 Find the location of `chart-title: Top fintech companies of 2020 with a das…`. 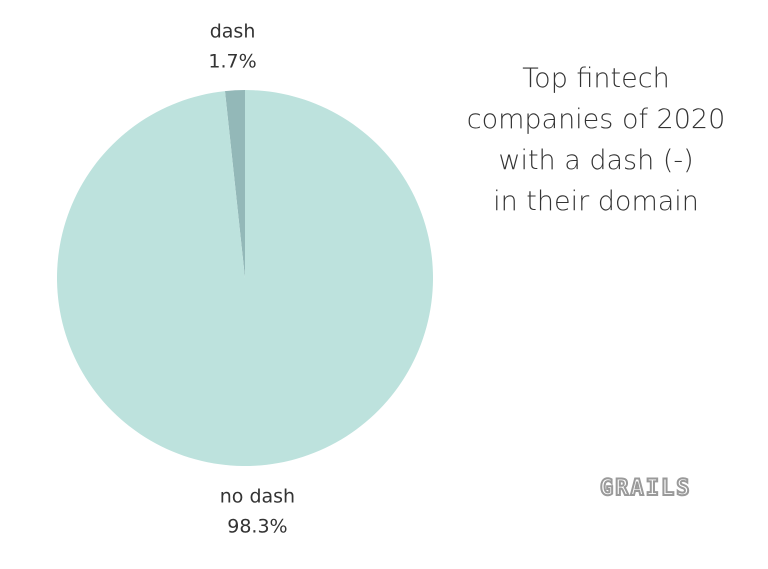

chart-title: Top fintech companies of 2020 with a das… is located at coordinates (596, 140).